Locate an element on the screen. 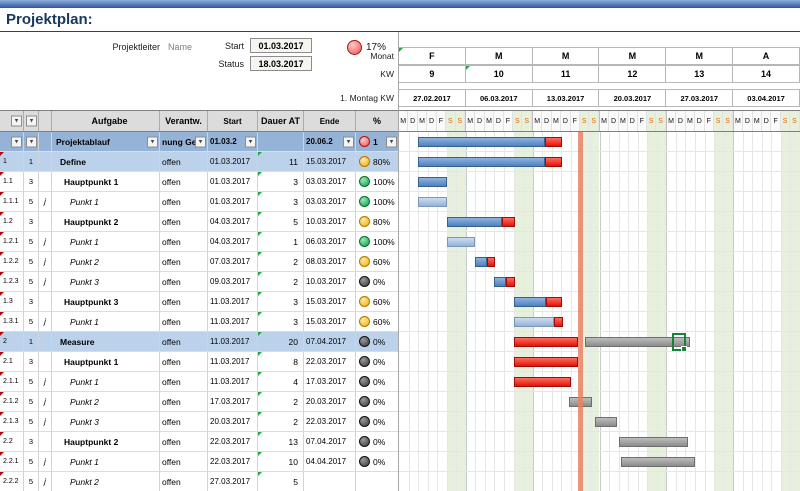 This screenshot has width=800, height=491. projektleiter-value: Name is located at coordinates (180, 47).